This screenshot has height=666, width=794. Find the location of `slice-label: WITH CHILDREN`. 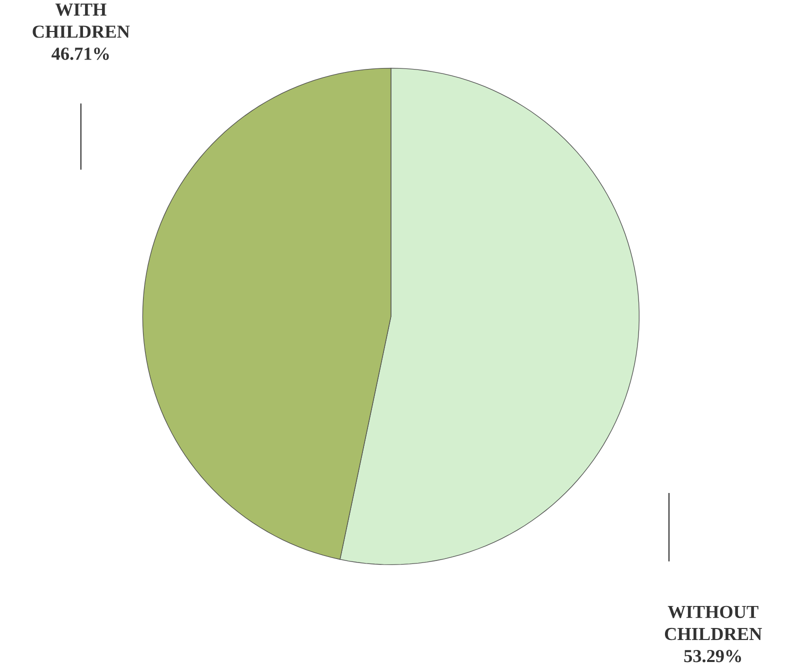

slice-label: WITH CHILDREN is located at coordinates (81, 21).